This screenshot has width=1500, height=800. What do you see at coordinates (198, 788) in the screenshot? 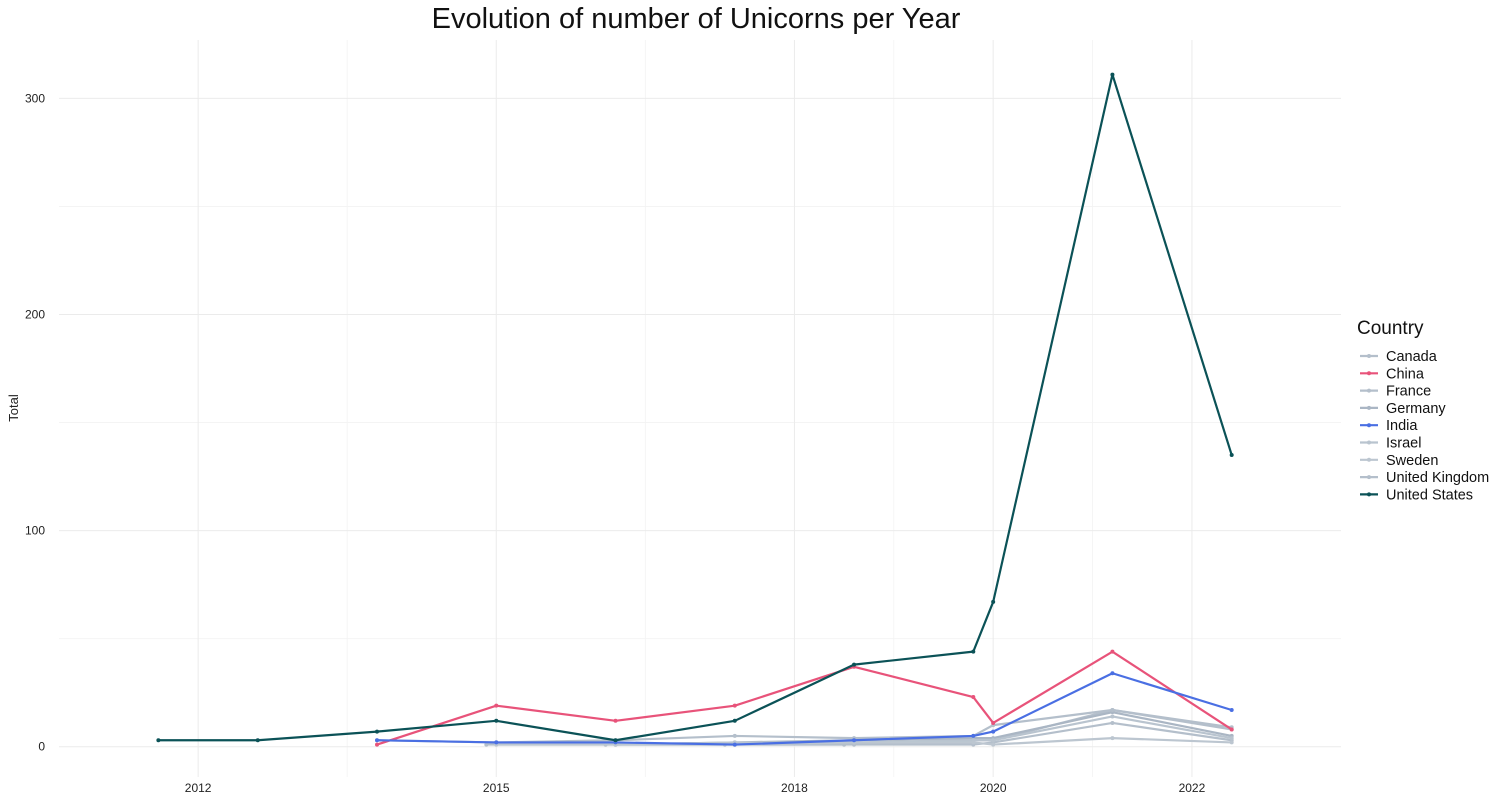
I see `x-tick-label: 2012` at bounding box center [198, 788].